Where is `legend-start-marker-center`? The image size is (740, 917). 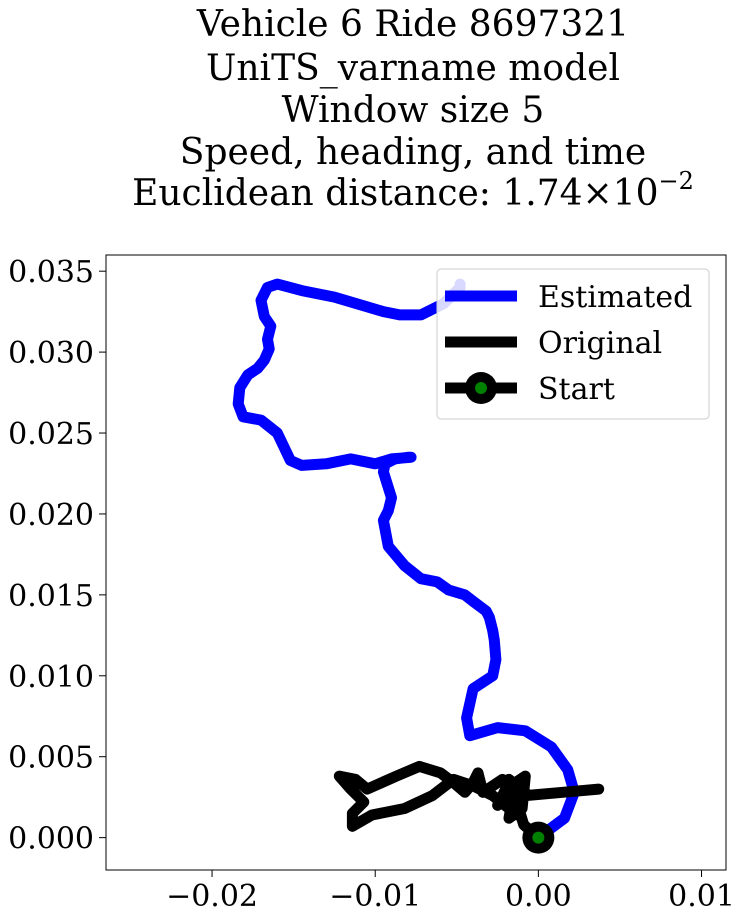
legend-start-marker-center is located at coordinates (481, 388).